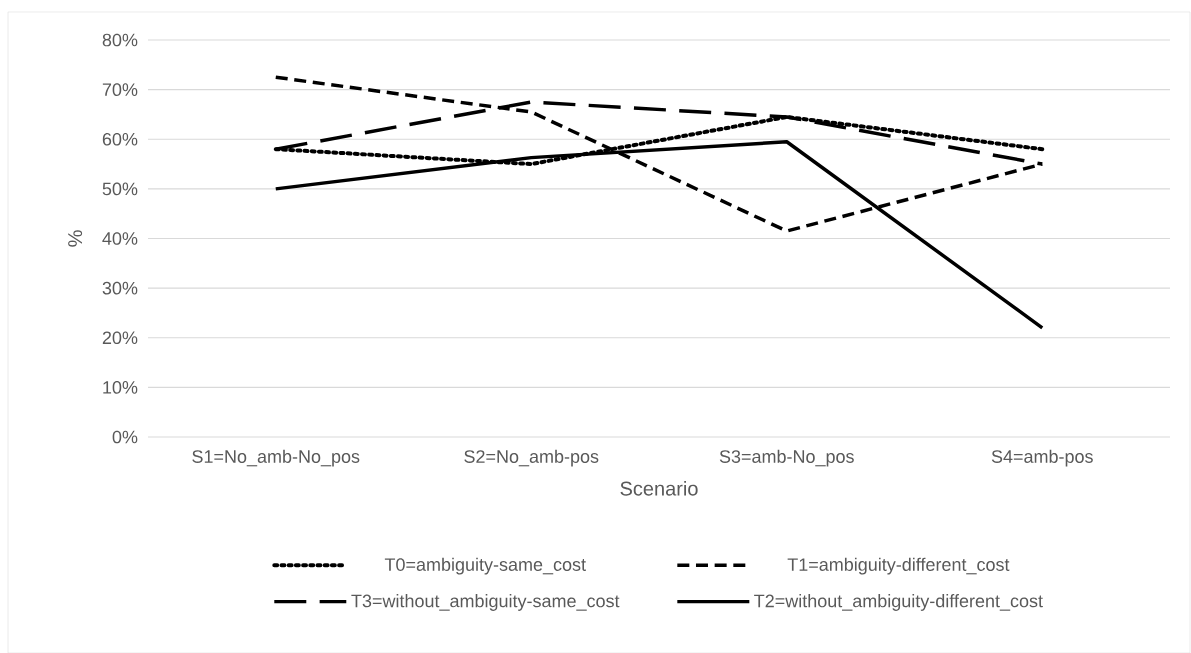 This screenshot has height=653, width=1191. Describe the element at coordinates (120, 337) in the screenshot. I see `y-tick-label: 20%` at that location.